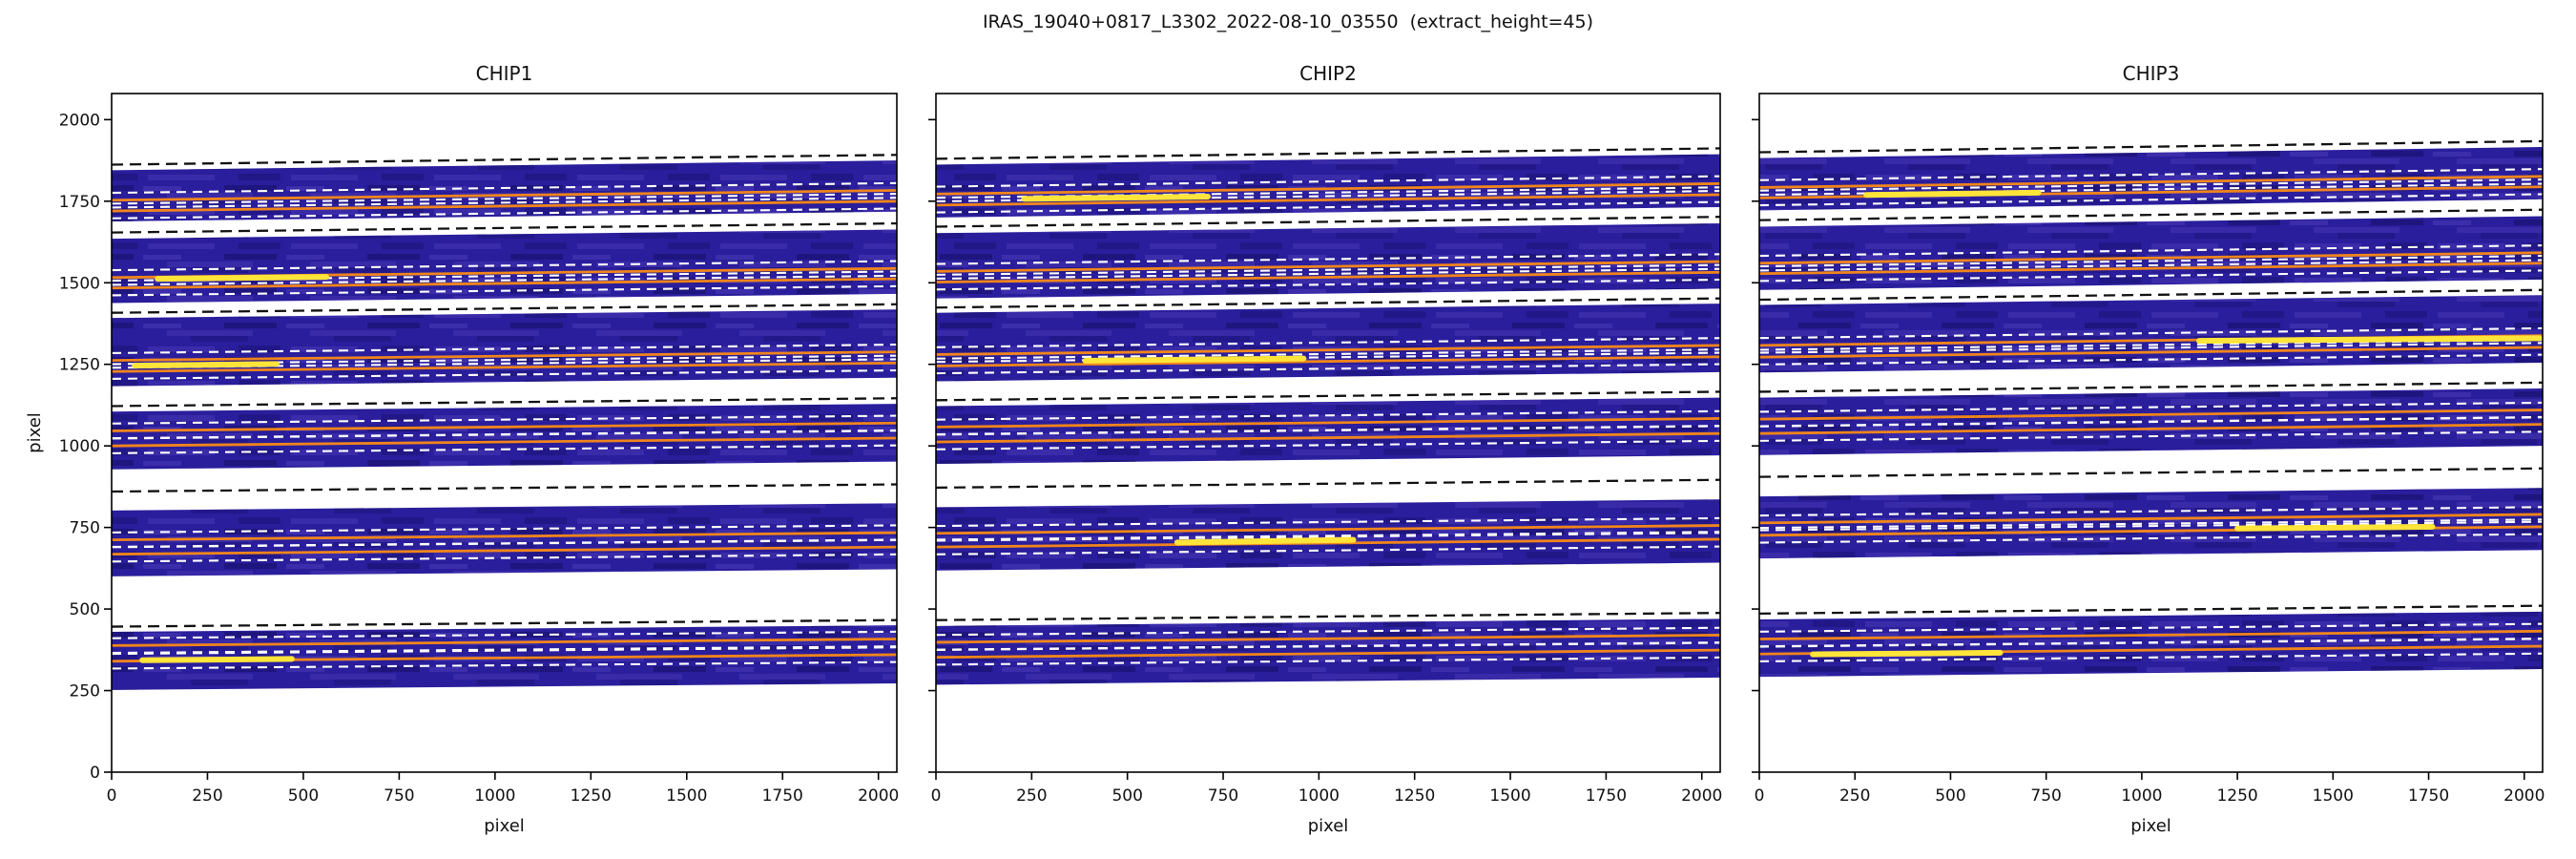 The height and width of the screenshot is (859, 2576). Describe the element at coordinates (2333, 796) in the screenshot. I see `x-tick-label: 1500` at that location.